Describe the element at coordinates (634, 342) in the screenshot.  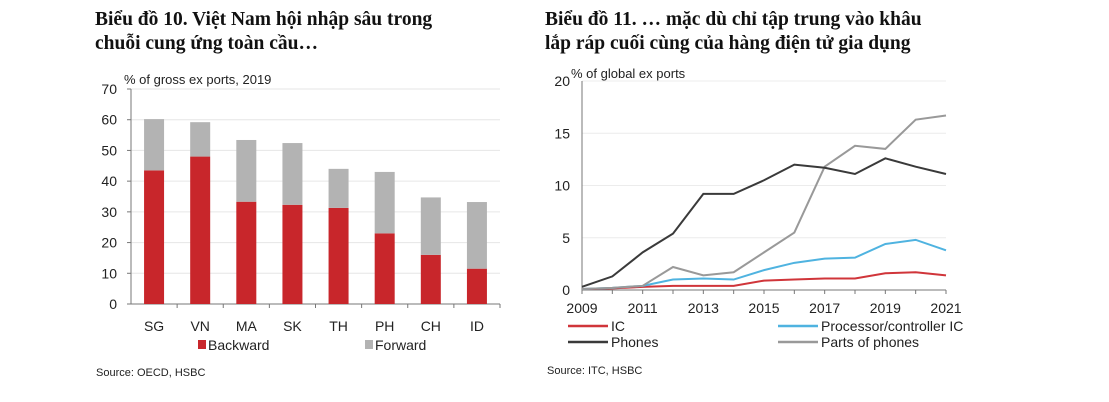
I see `legend-label-phones: Phones` at that location.